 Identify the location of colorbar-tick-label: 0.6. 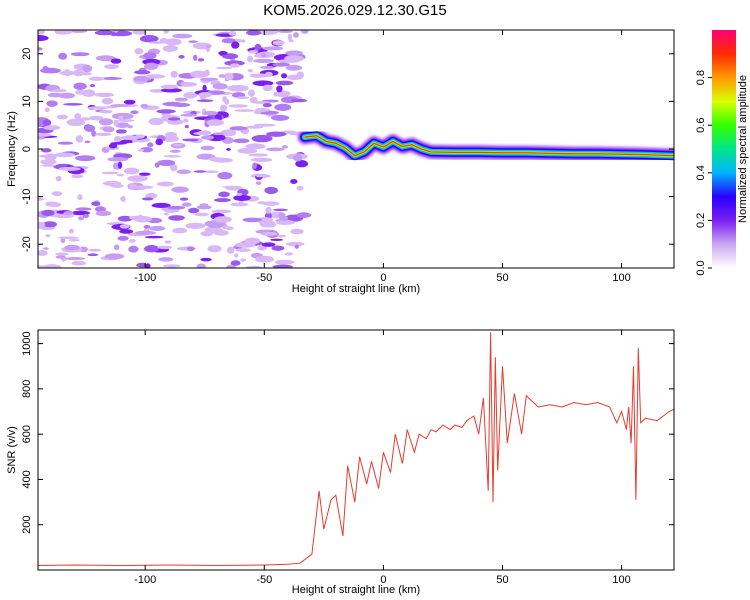
(701, 125).